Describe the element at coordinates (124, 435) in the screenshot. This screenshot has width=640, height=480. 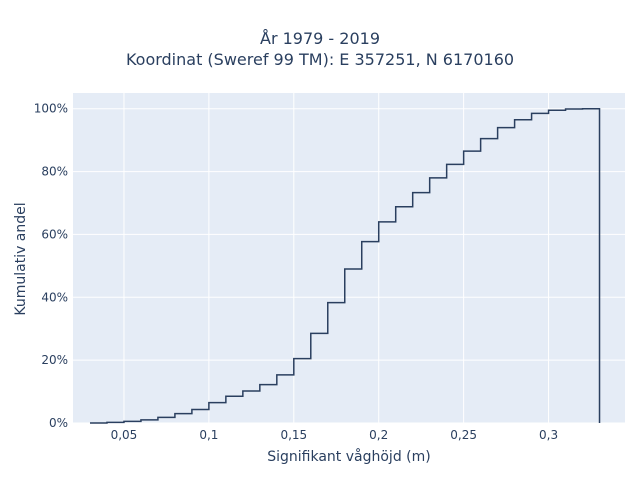
I see `x-tick-label: 0,05` at that location.